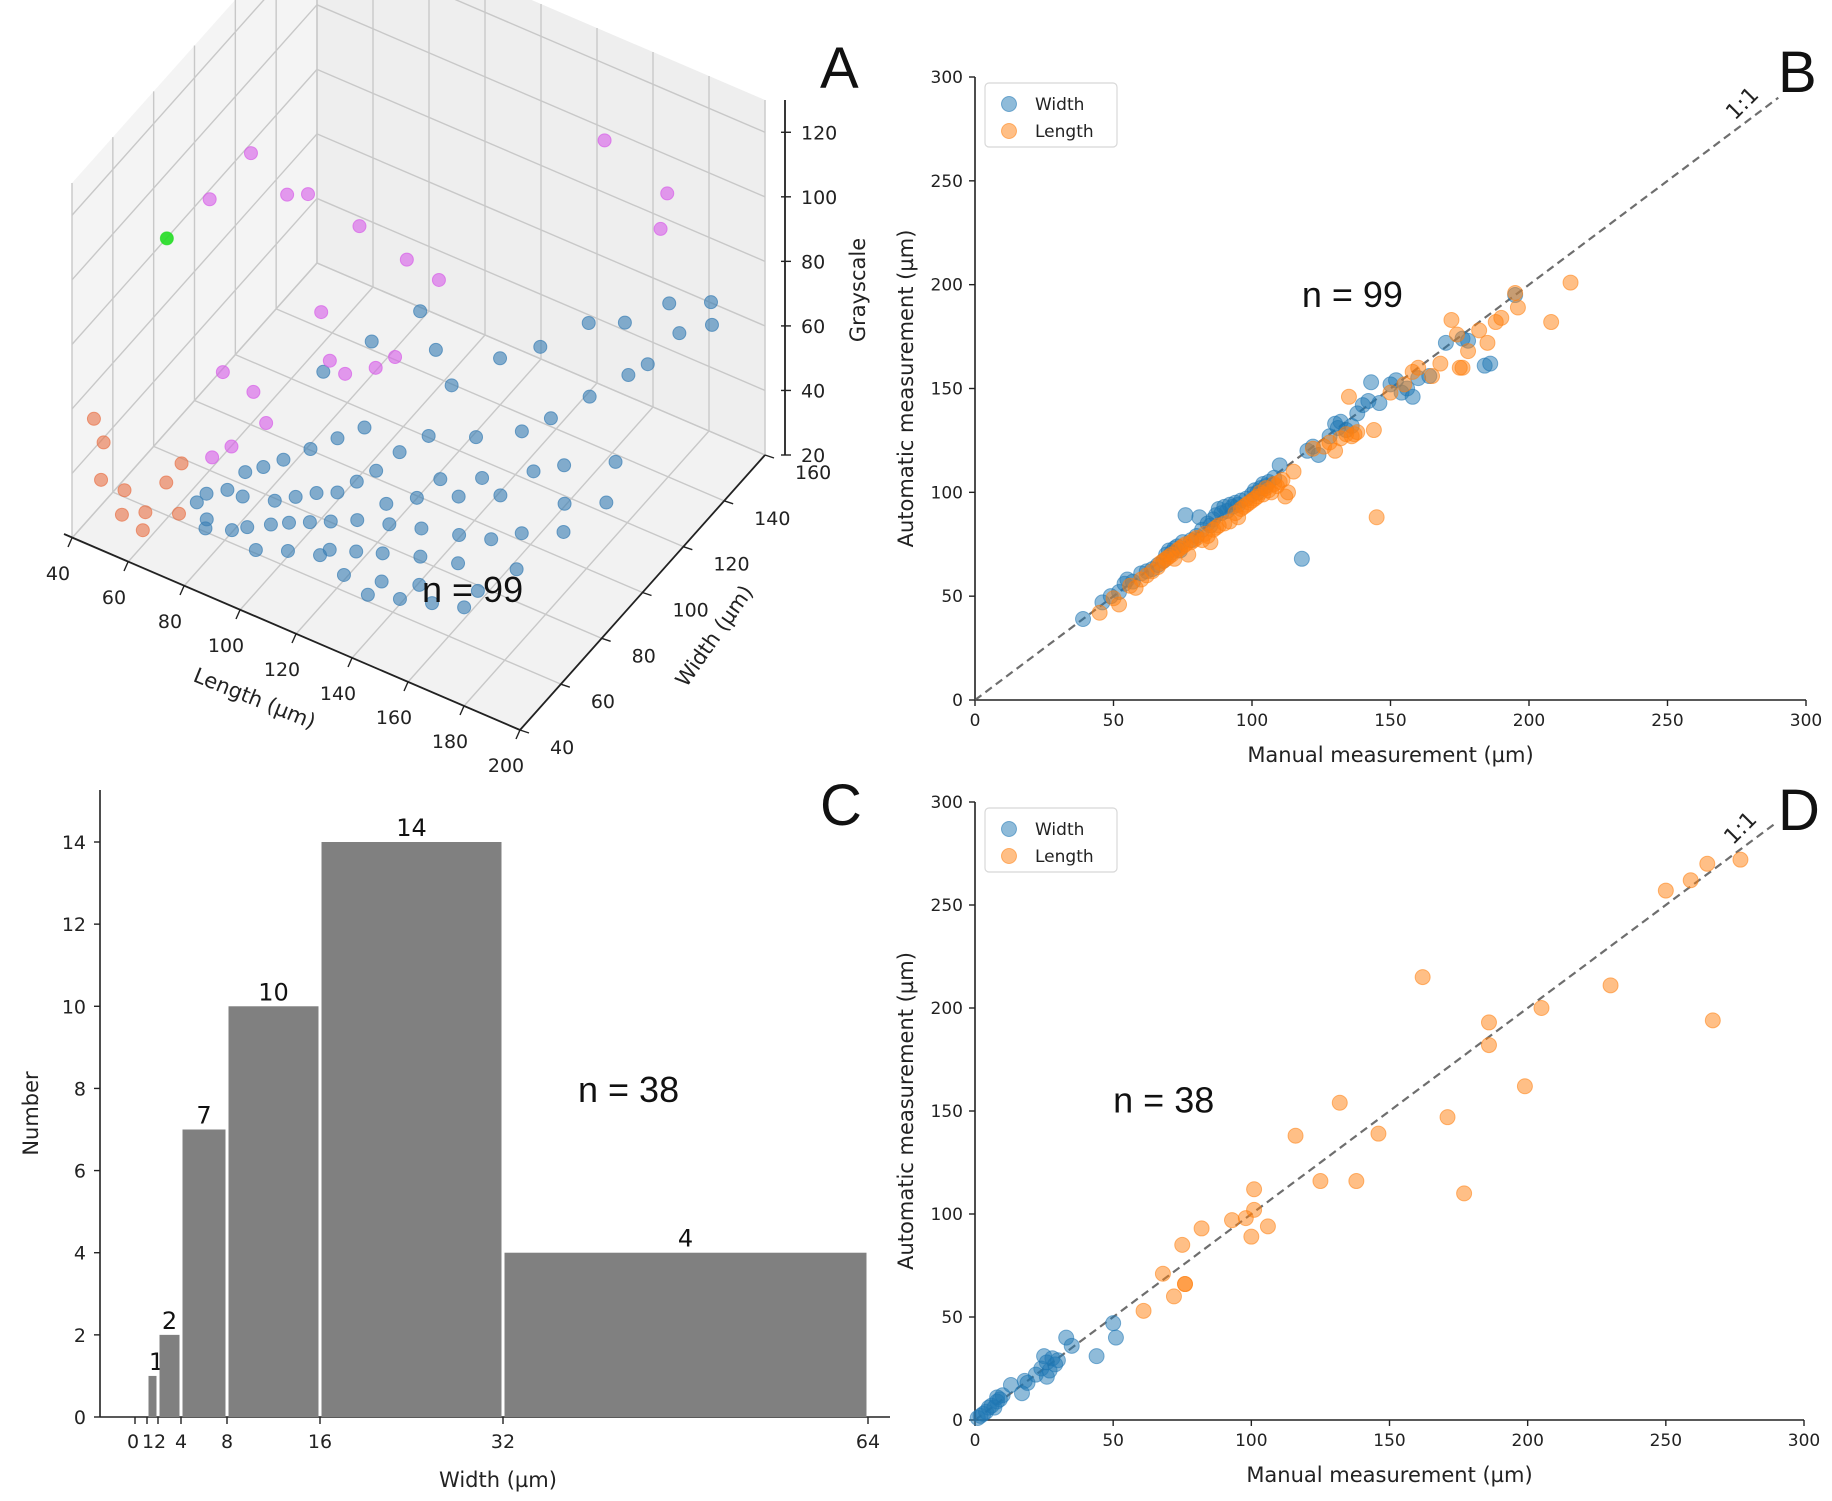  What do you see at coordinates (80, 1336) in the screenshot?
I see `y-tick-label: 2` at bounding box center [80, 1336].